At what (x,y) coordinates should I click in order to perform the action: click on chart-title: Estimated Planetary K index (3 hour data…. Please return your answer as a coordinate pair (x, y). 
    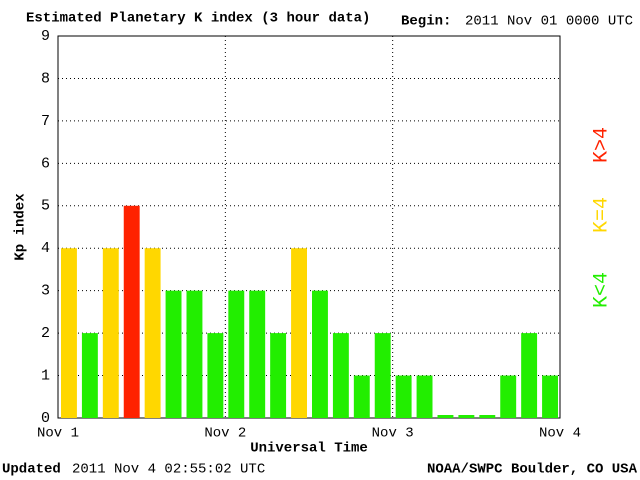
    Looking at the image, I should click on (198, 19).